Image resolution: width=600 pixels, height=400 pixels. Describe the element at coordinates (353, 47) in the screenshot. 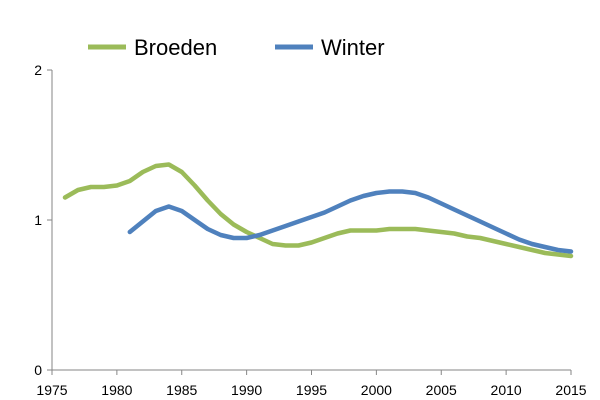

I see `legend-label-winter: Winter` at that location.